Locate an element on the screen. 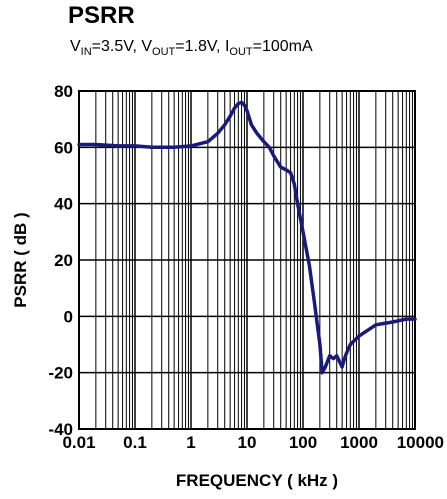  x-axis-label: FREQUENCY ( kHz ) is located at coordinates (257, 480).